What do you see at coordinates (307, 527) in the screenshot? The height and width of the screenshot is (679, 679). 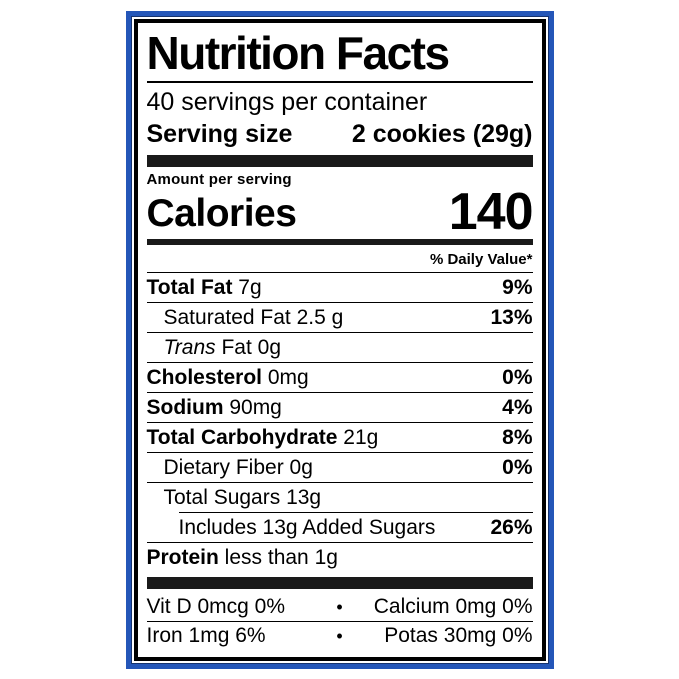 I see `nutrient-name: Includes 13g Added Sugars` at bounding box center [307, 527].